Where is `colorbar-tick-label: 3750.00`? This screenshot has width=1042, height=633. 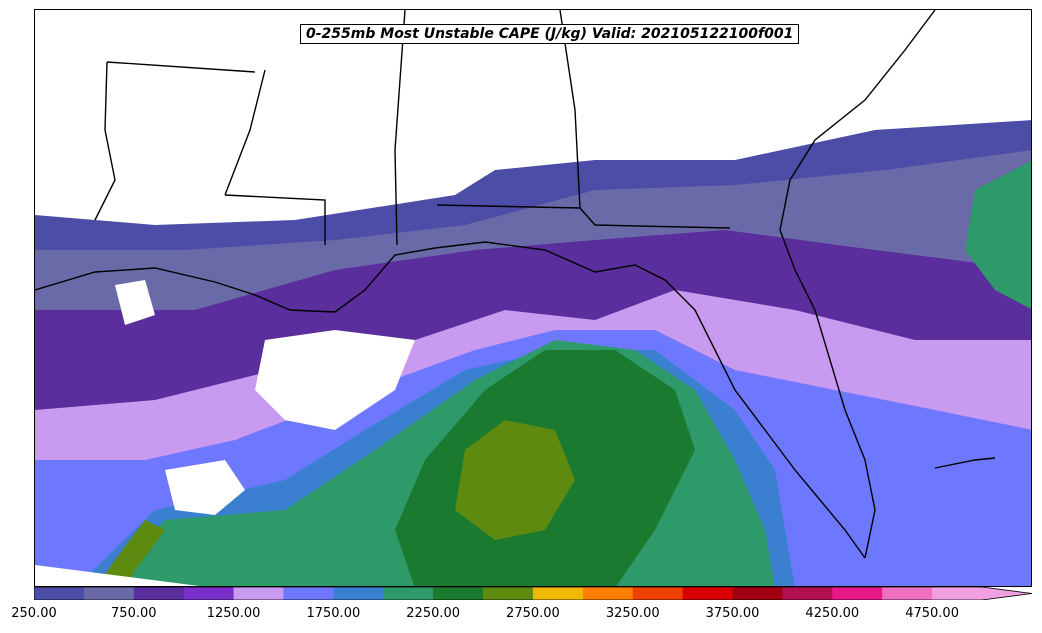 colorbar-tick-label: 3750.00 is located at coordinates (732, 613).